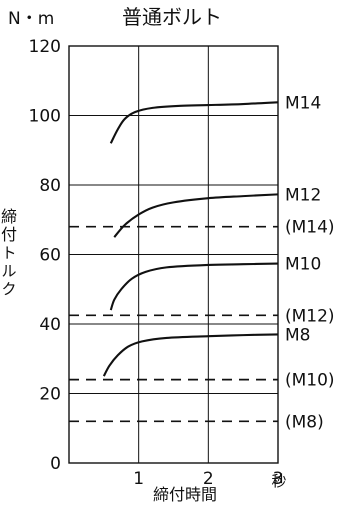  What do you see at coordinates (190, 355) in the screenshot?
I see `series-line-m8` at bounding box center [190, 355].